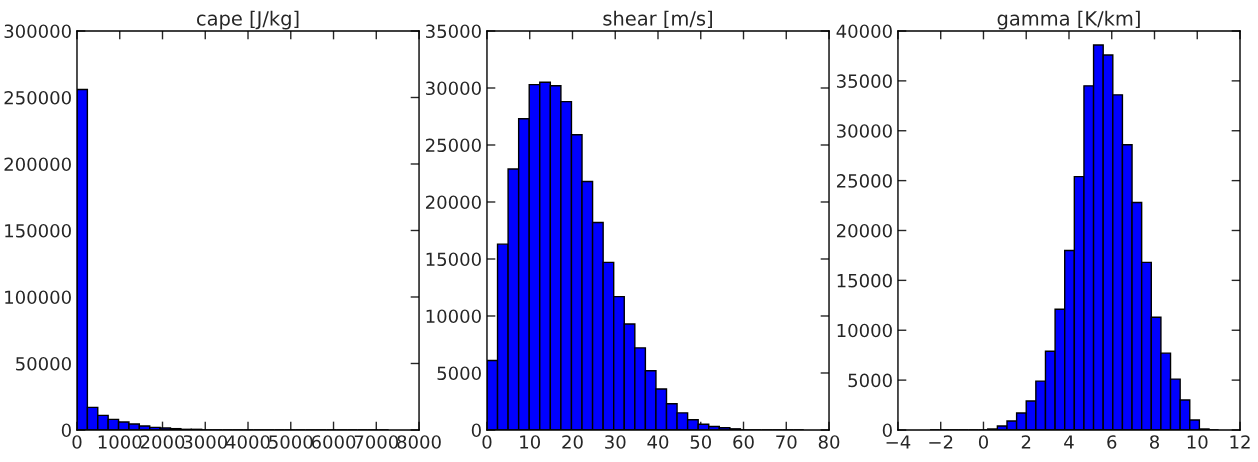  Describe the element at coordinates (38, 297) in the screenshot. I see `y-tick-label: 100000` at that location.